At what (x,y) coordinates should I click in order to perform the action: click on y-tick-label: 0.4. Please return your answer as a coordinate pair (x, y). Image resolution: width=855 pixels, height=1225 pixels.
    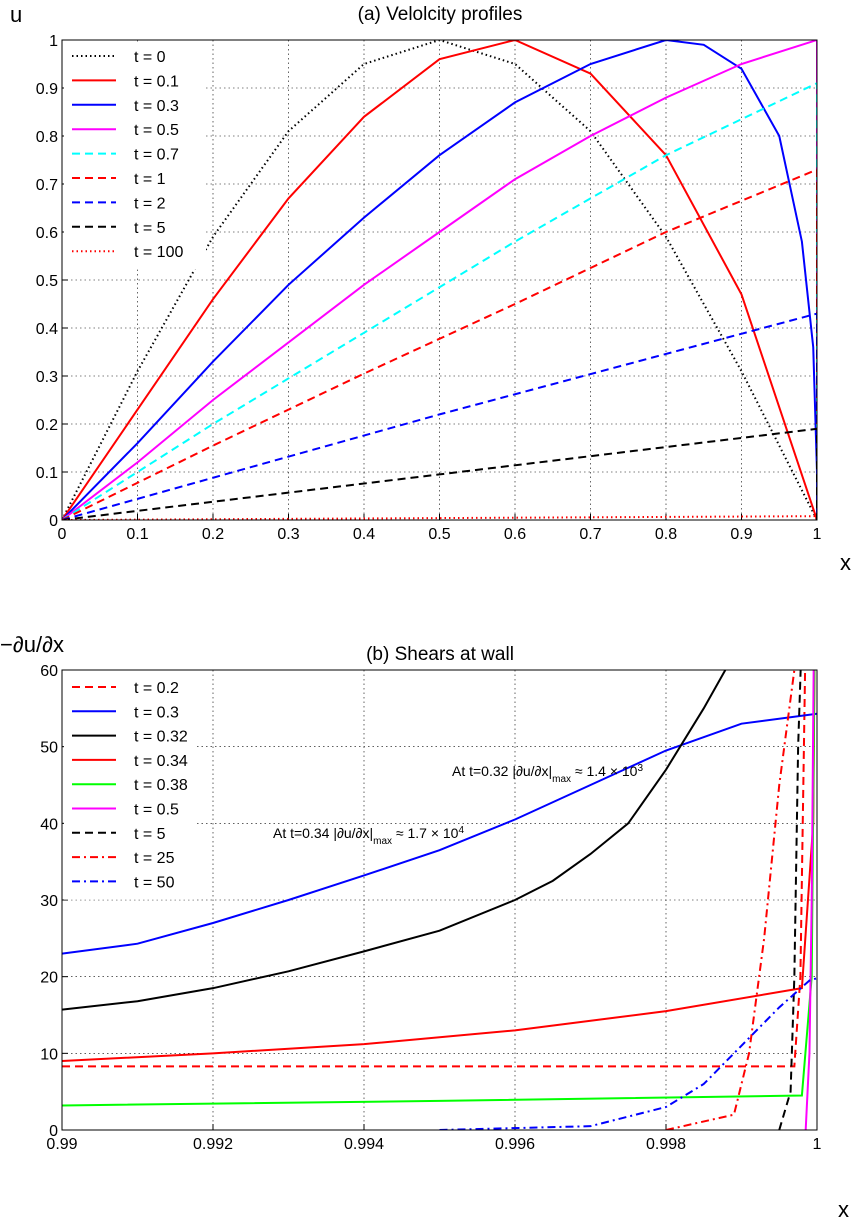
    Looking at the image, I should click on (47, 329).